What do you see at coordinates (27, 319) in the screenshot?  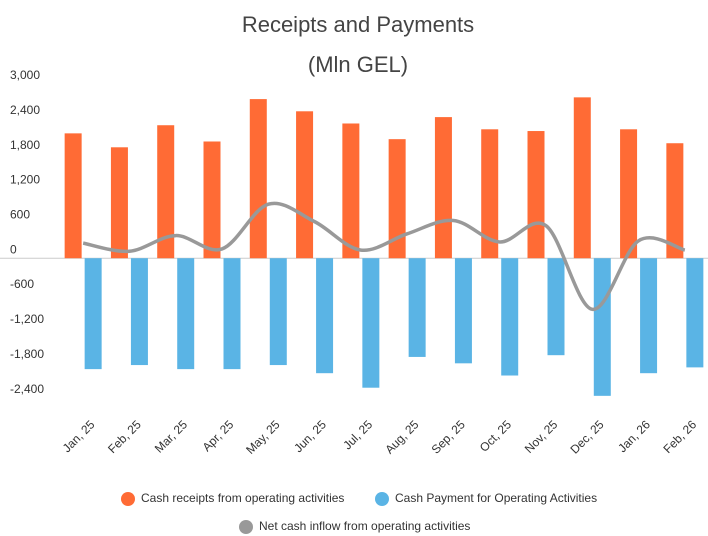 I see `y-tick-label: -1,200` at bounding box center [27, 319].